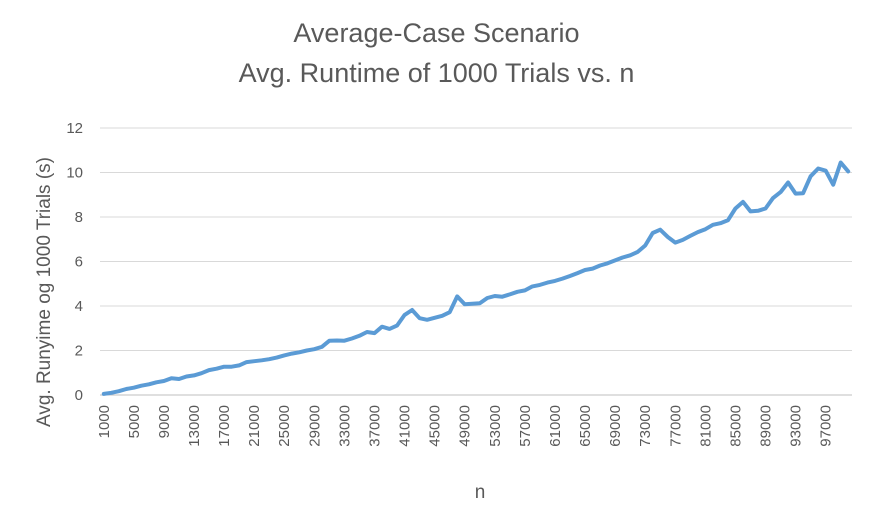 This screenshot has width=873, height=527. I want to click on chart-title: Average-Case Scenario, so click(436, 33).